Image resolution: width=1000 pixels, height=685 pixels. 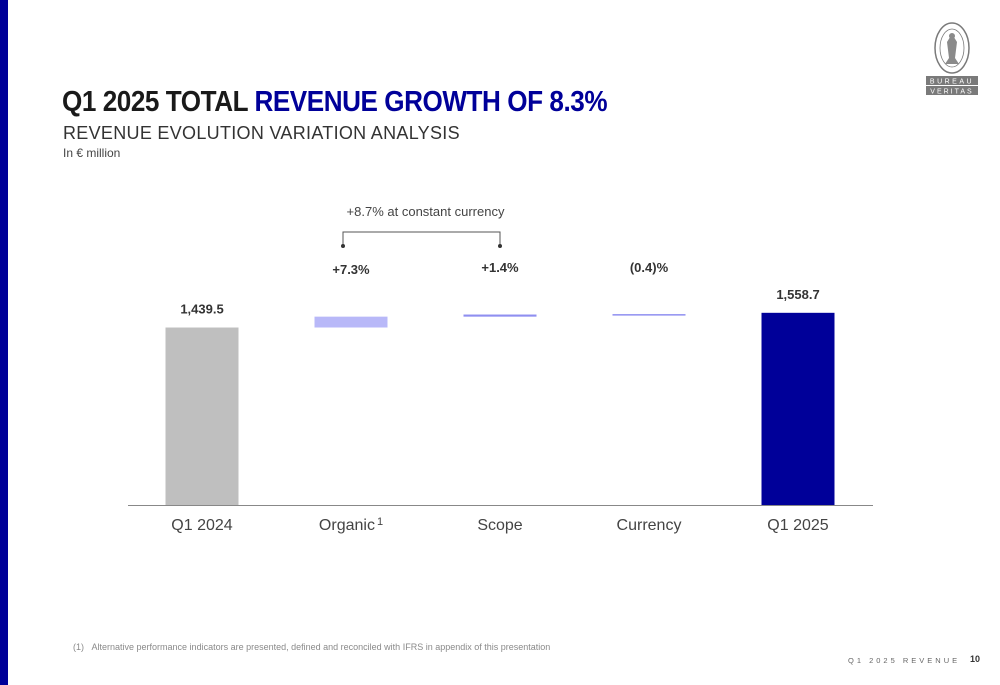 I want to click on annotation-bracket, so click(x=421, y=238).